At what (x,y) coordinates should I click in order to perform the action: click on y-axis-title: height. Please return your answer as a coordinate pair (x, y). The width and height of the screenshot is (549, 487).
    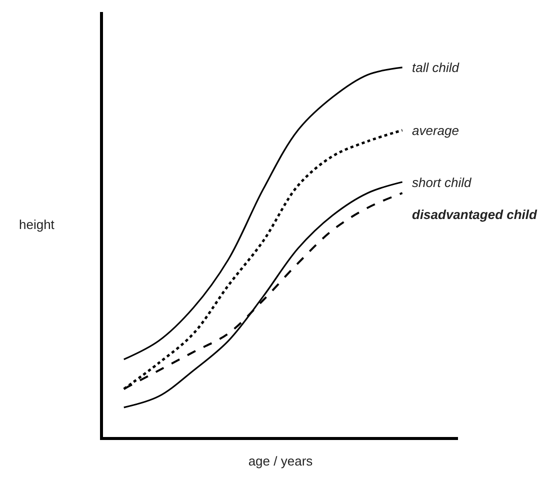
    Looking at the image, I should click on (37, 224).